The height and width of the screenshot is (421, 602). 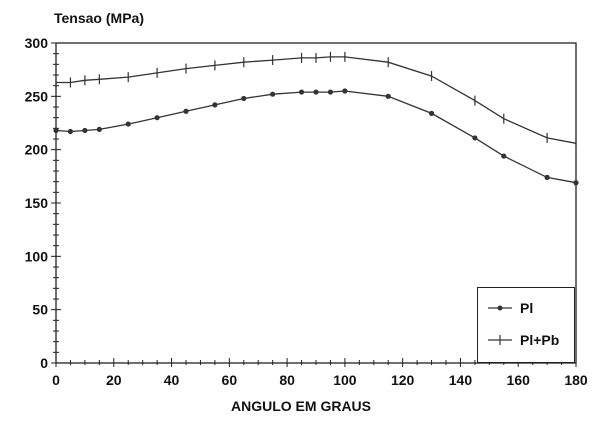 I want to click on x-tick-label: 40, so click(x=172, y=380).